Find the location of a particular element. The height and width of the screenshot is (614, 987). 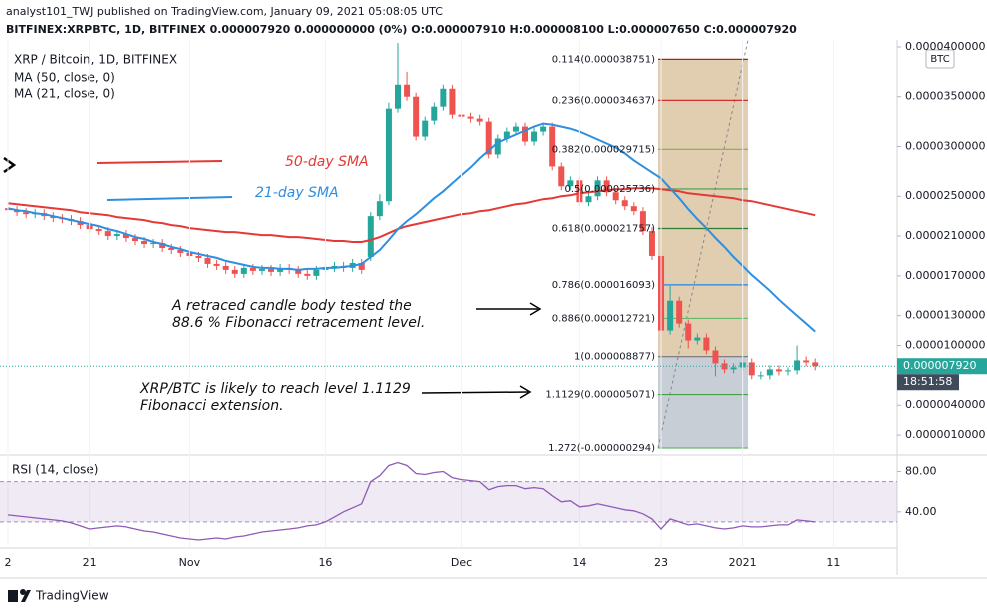

currency-label: BTC is located at coordinates (939, 59).